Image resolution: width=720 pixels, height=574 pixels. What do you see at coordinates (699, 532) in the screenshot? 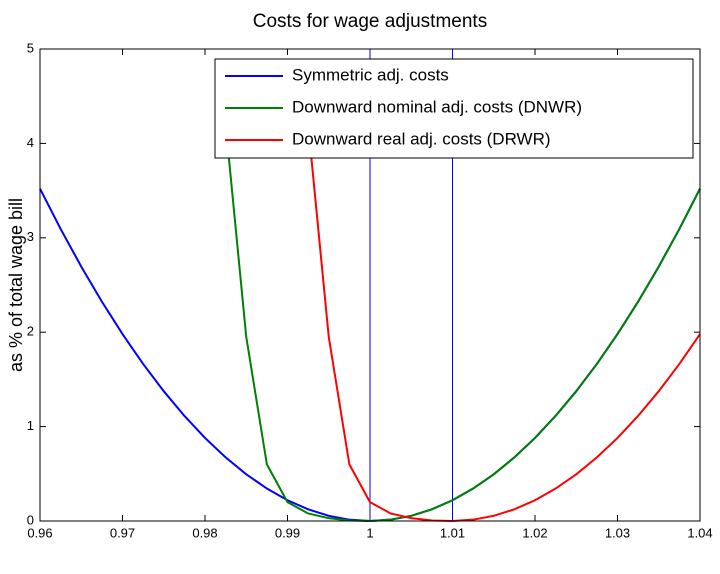
I see `x-tick-label: 1.04` at bounding box center [699, 532].